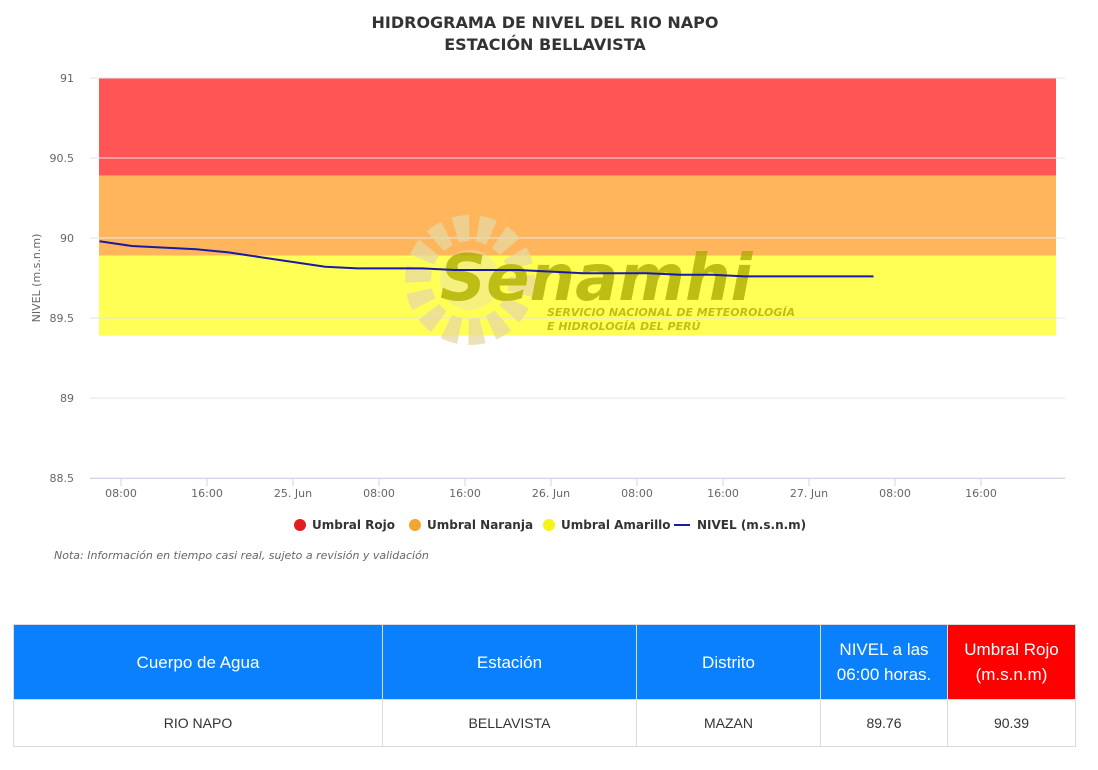 The image size is (1098, 770). I want to click on y-axis-title: NIVEL (m.s.n.m), so click(36, 278).